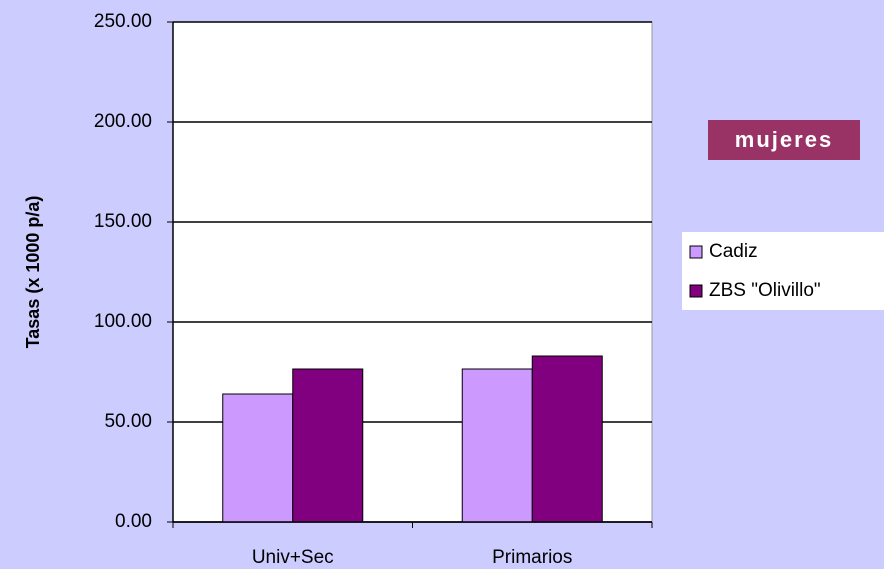 This screenshot has width=884, height=569. What do you see at coordinates (33, 272) in the screenshot?
I see `y-axis-label: Tasas (x 1000 p/a)` at bounding box center [33, 272].